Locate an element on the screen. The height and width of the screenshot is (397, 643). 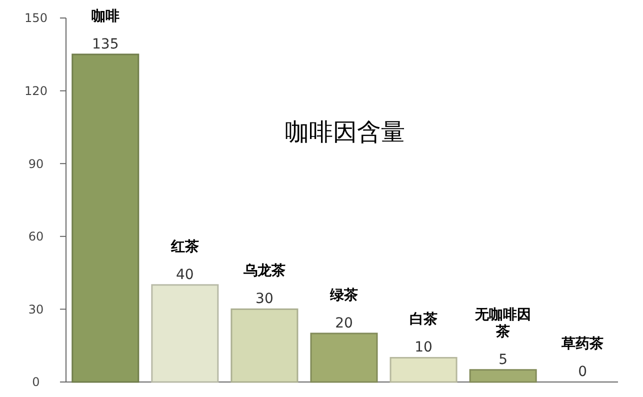
data-label: 135 is located at coordinates (105, 44).